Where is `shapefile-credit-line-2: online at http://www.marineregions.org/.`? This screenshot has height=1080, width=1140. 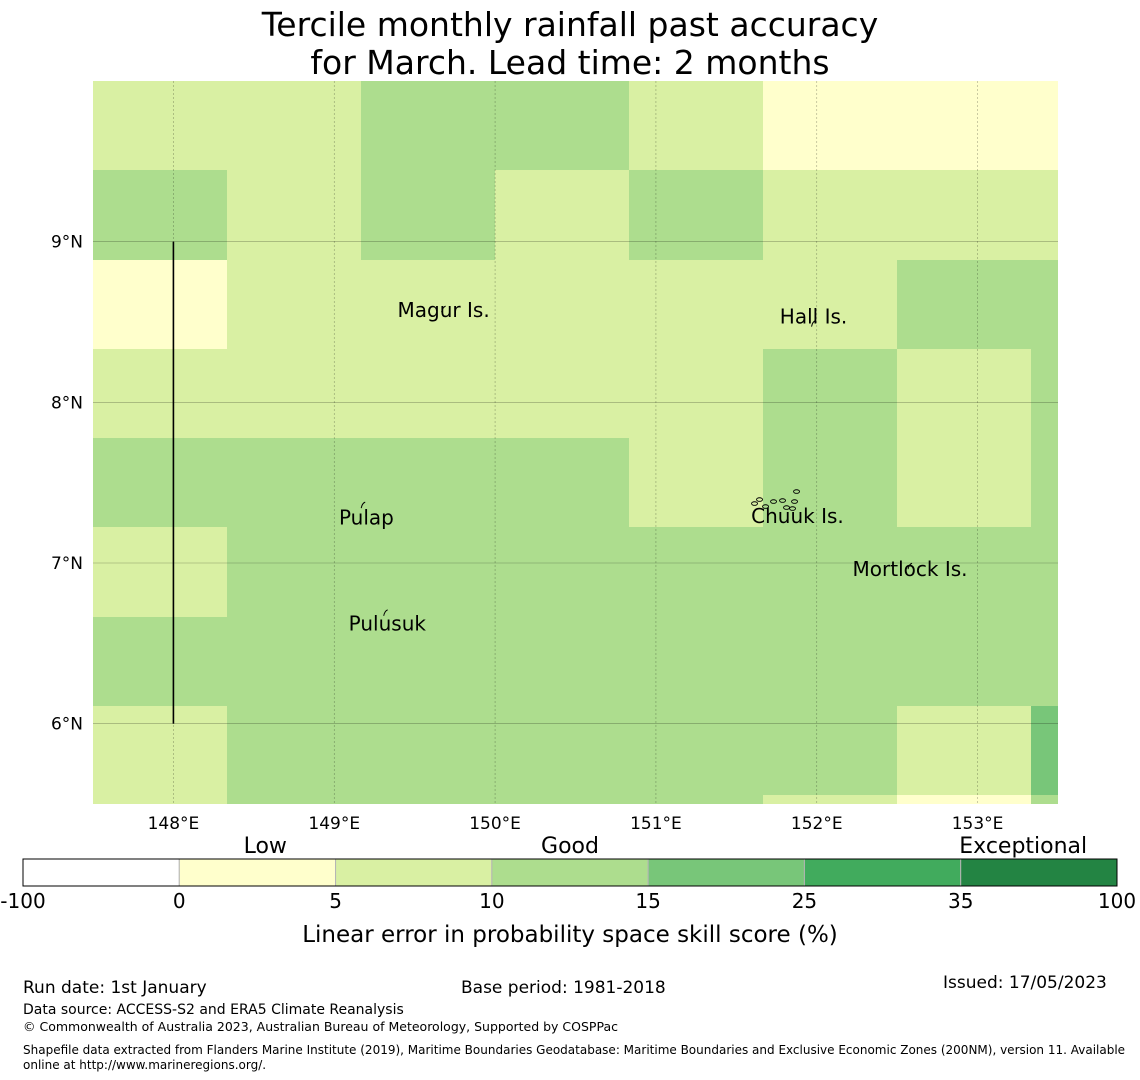 shapefile-credit-line-2: online at http://www.marineregions.org/. is located at coordinates (145, 1065).